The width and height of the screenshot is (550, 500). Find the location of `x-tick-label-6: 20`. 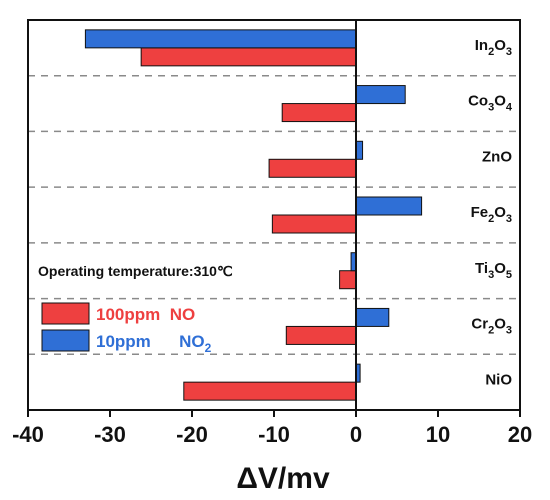

x-tick-label-6: 20 is located at coordinates (520, 434).